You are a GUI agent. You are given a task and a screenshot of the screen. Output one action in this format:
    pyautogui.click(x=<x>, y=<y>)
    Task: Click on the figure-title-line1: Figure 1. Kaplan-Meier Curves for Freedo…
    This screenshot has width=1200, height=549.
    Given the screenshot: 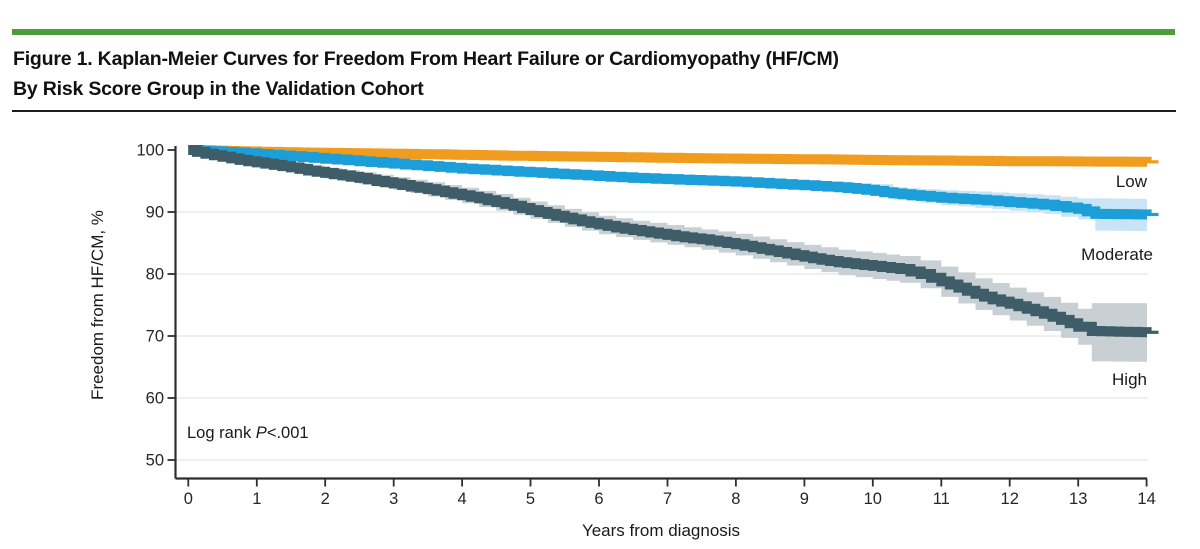 What is the action you would take?
    pyautogui.click(x=426, y=59)
    